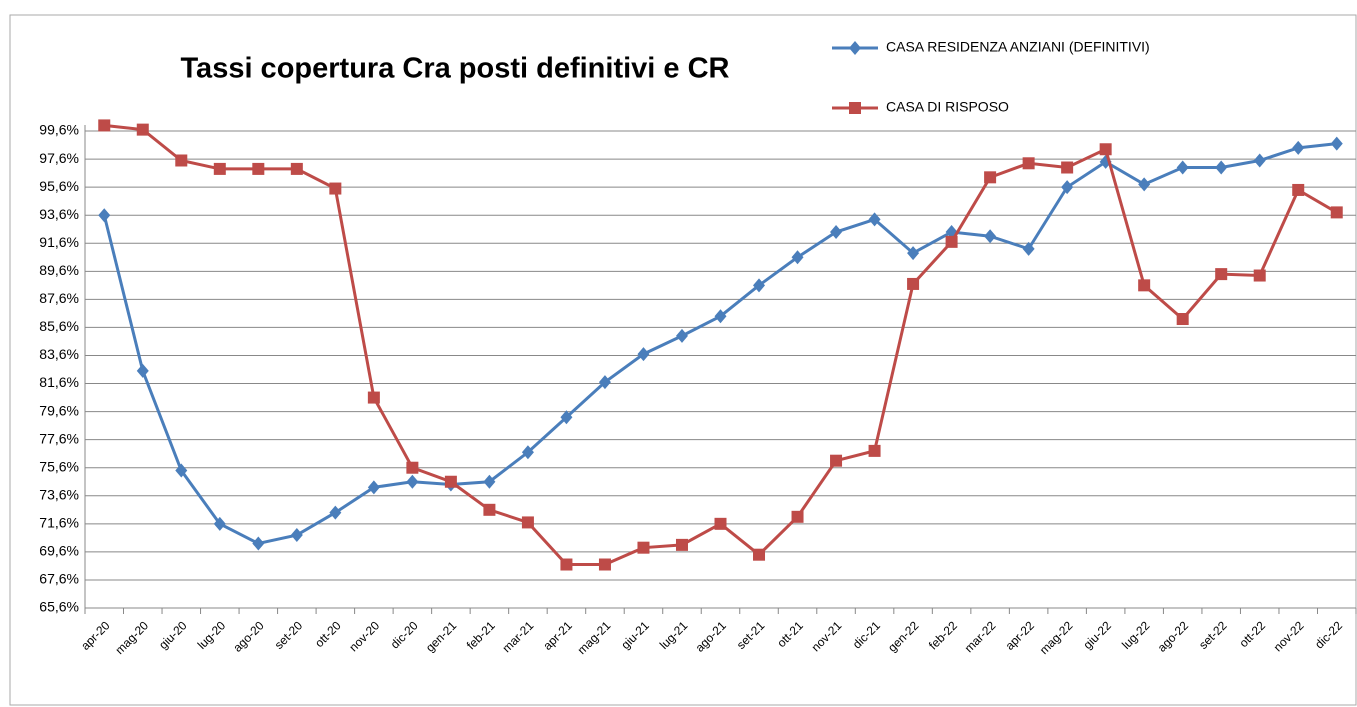  I want to click on x-tick-label: ago-20, so click(248, 636).